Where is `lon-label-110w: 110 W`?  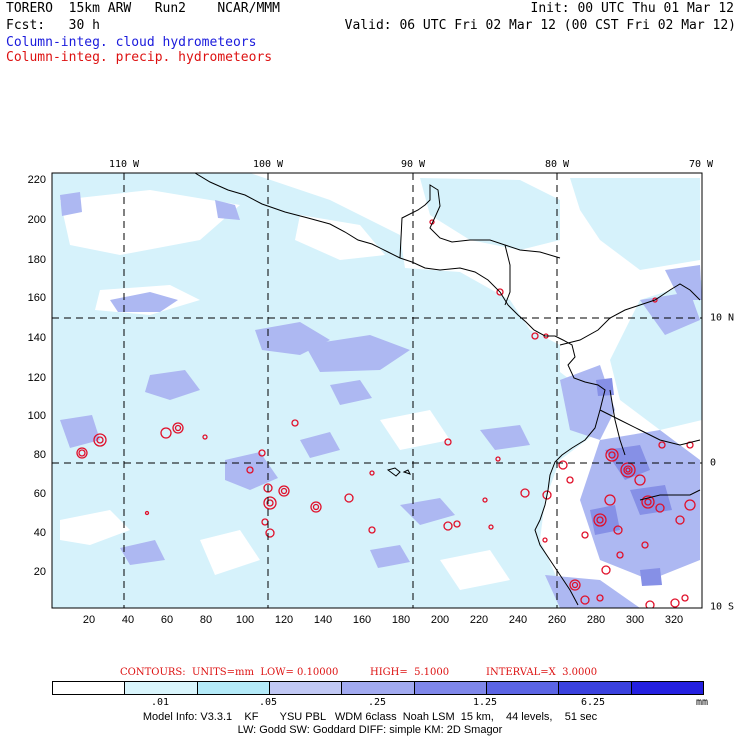
lon-label-110w: 110 W is located at coordinates (124, 164).